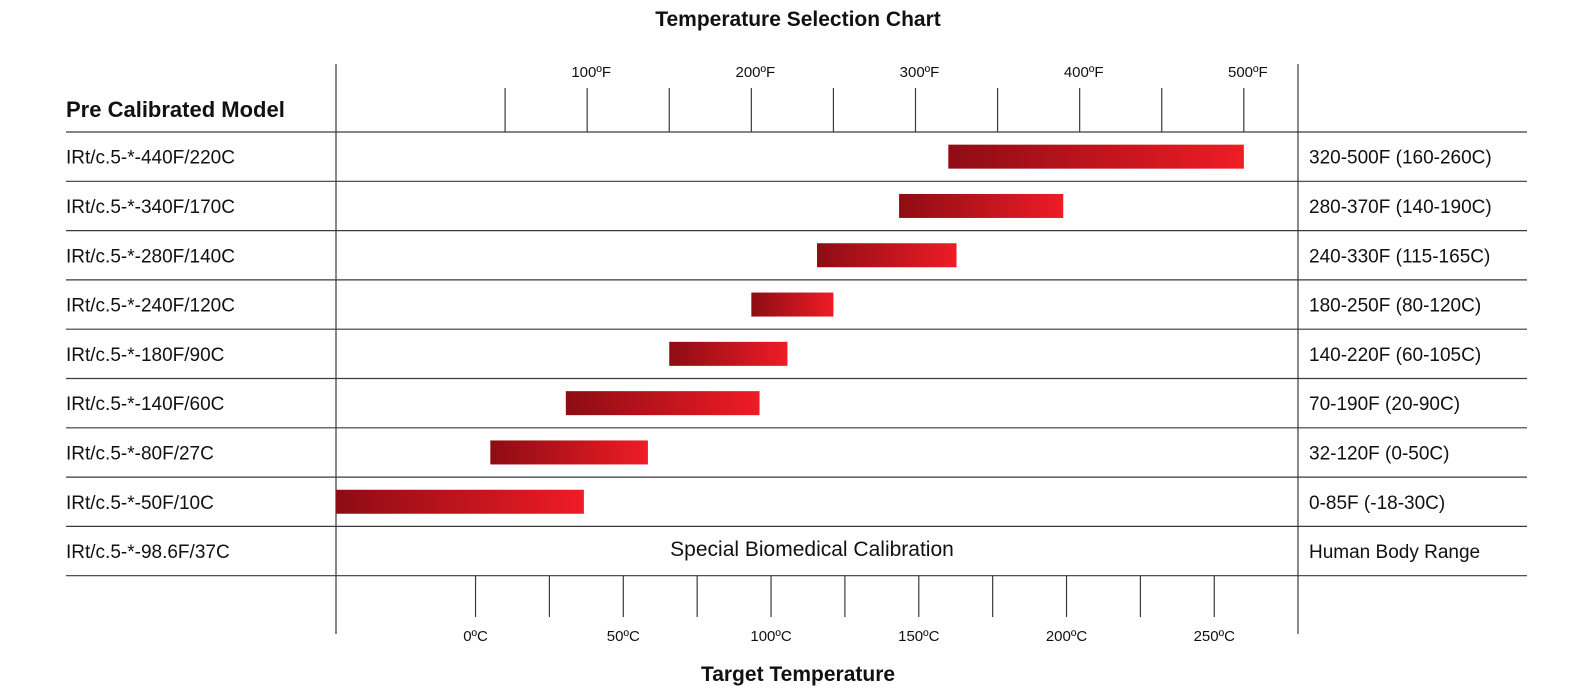 The width and height of the screenshot is (1574, 699). What do you see at coordinates (919, 636) in the screenshot?
I see `bottom-axis-tick-label: 150ºC` at bounding box center [919, 636].